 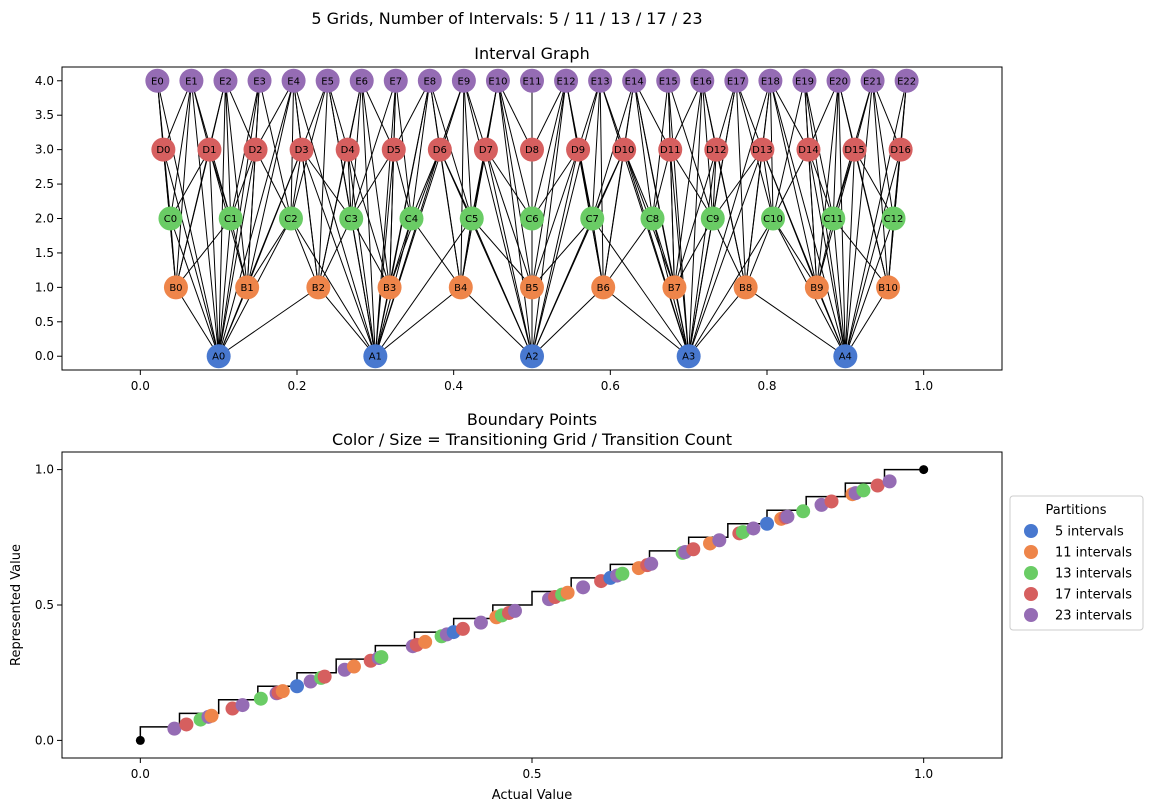 What do you see at coordinates (833, 218) in the screenshot?
I see `graph-node-C11: C11` at bounding box center [833, 218].